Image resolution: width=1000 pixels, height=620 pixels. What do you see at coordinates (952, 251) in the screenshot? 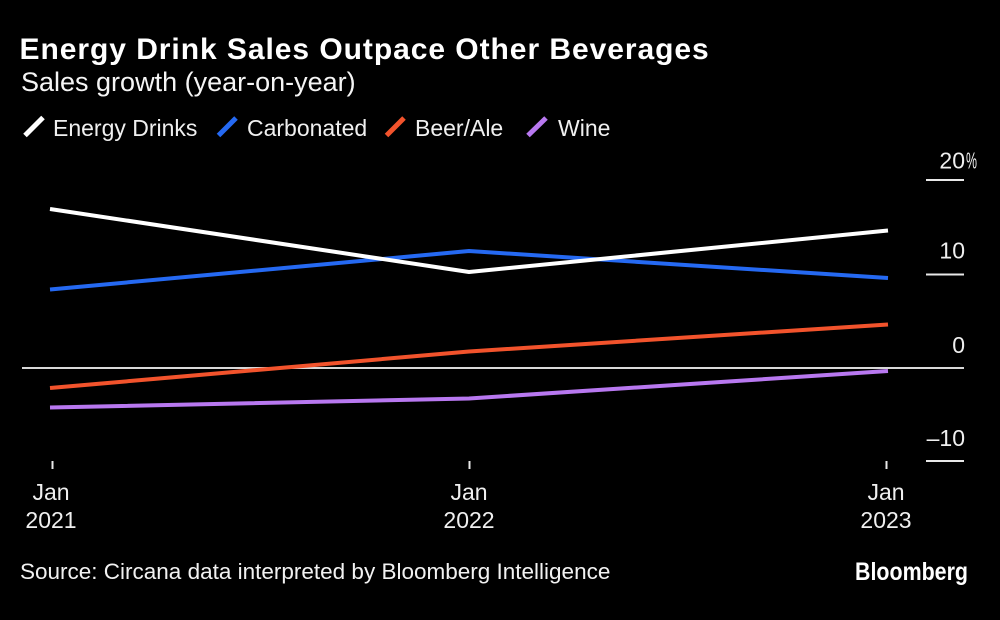
I see `svg-text: 10` at bounding box center [952, 251].